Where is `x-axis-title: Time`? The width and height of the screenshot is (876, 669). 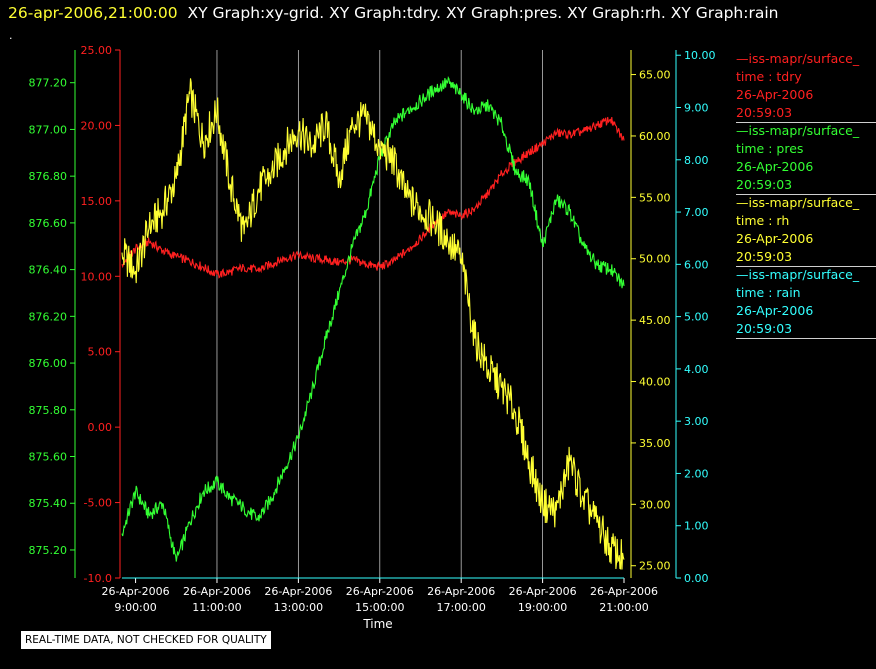
x-axis-title: Time is located at coordinates (378, 624).